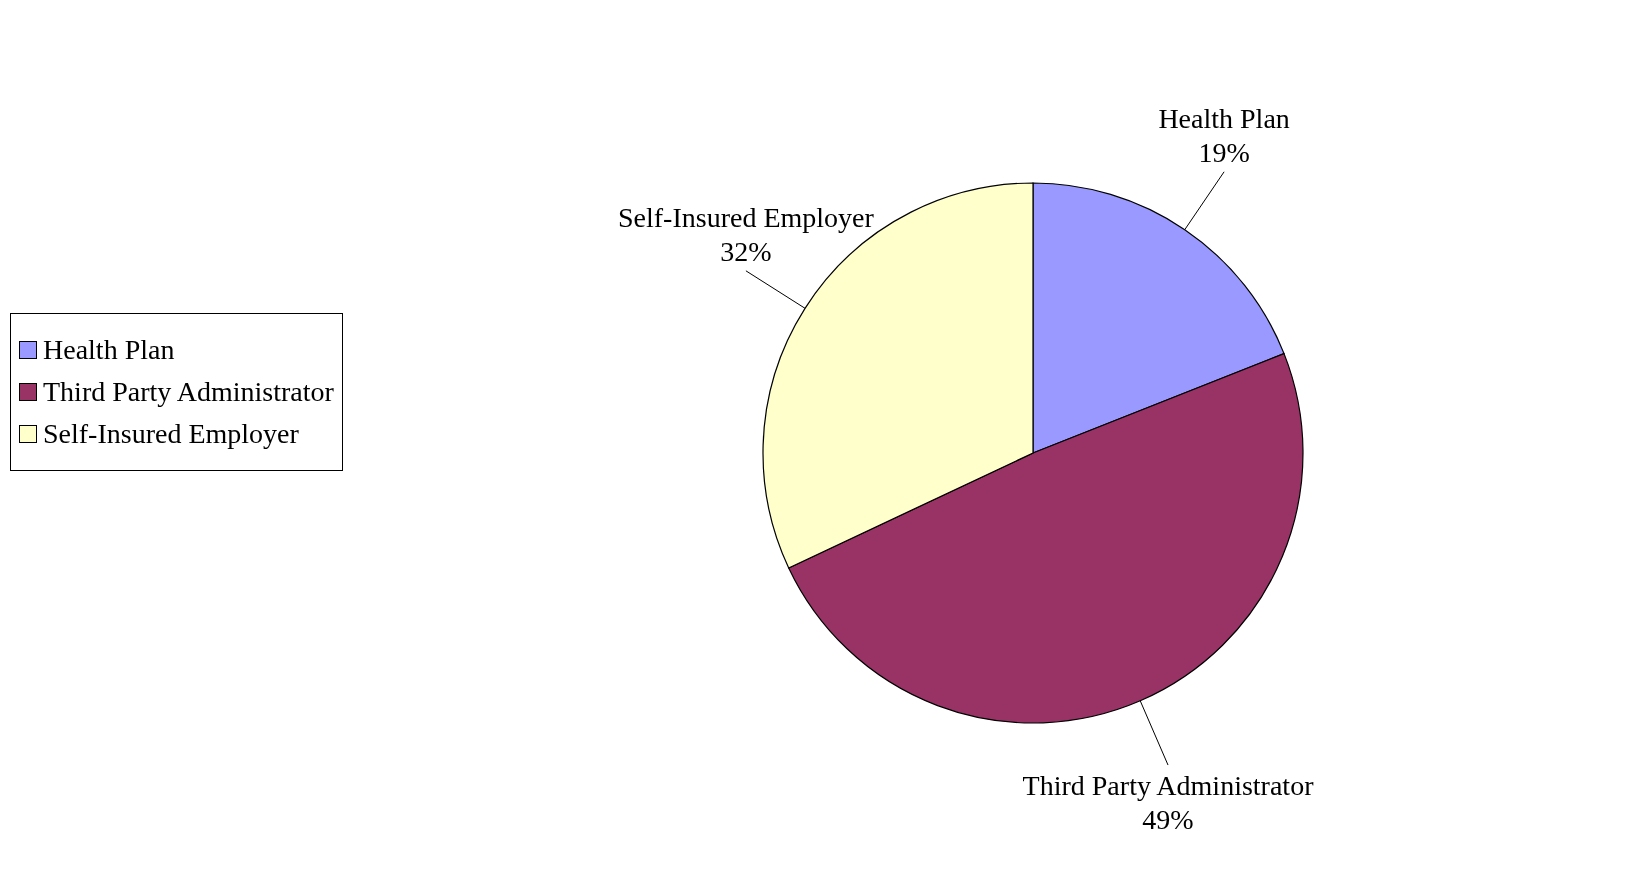 The width and height of the screenshot is (1630, 890). Describe the element at coordinates (1224, 118) in the screenshot. I see `slice-label: Health Plan` at that location.